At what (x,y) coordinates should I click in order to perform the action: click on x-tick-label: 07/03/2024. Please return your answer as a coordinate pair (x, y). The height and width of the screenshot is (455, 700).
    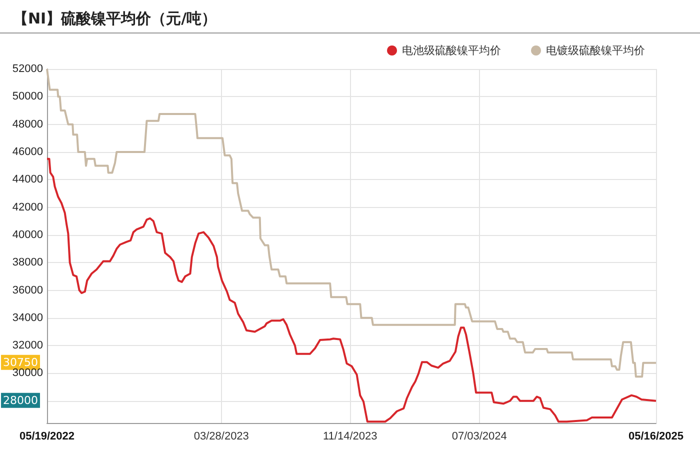
    Looking at the image, I should click on (479, 436).